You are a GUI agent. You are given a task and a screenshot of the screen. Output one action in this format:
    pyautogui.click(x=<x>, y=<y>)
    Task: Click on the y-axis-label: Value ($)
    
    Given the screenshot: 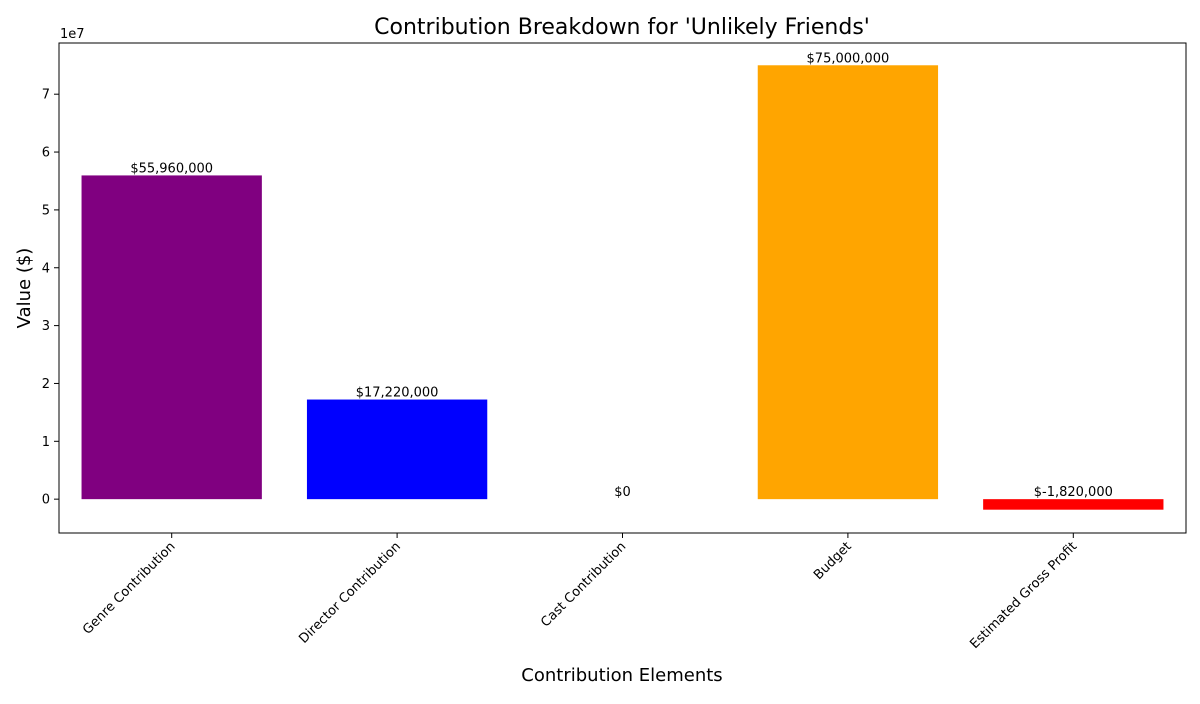 What is the action you would take?
    pyautogui.click(x=24, y=288)
    